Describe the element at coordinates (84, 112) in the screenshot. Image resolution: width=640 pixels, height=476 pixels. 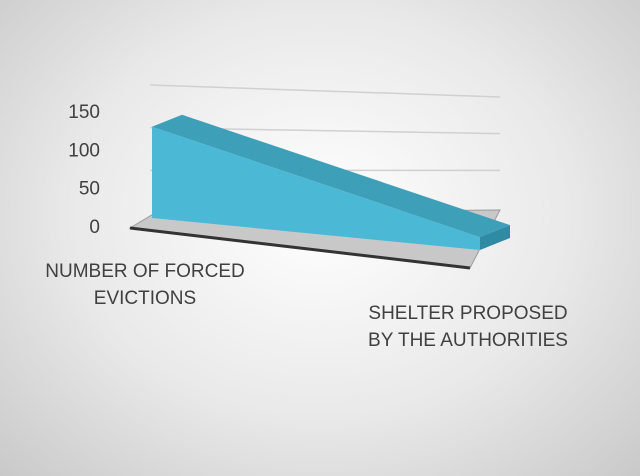
I see `y-tick-label: 150` at that location.